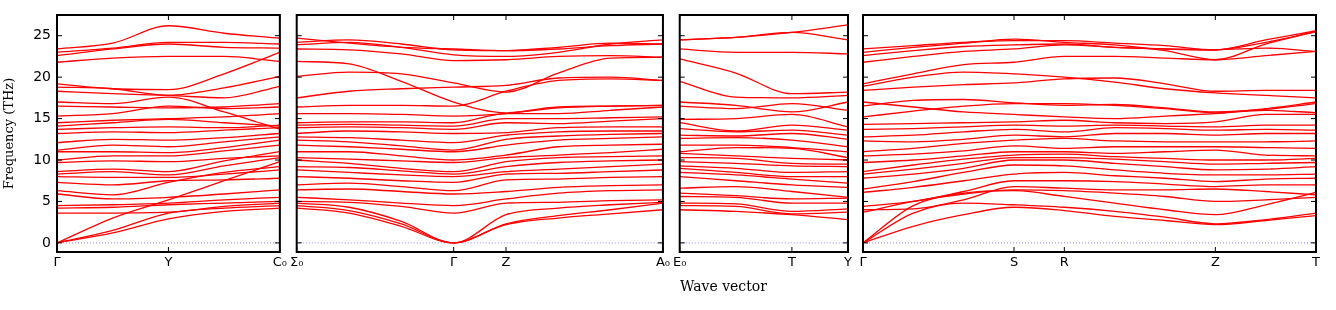 Image resolution: width=1336 pixels, height=310 pixels. I want to click on x-tick-label: E₀, so click(679, 262).